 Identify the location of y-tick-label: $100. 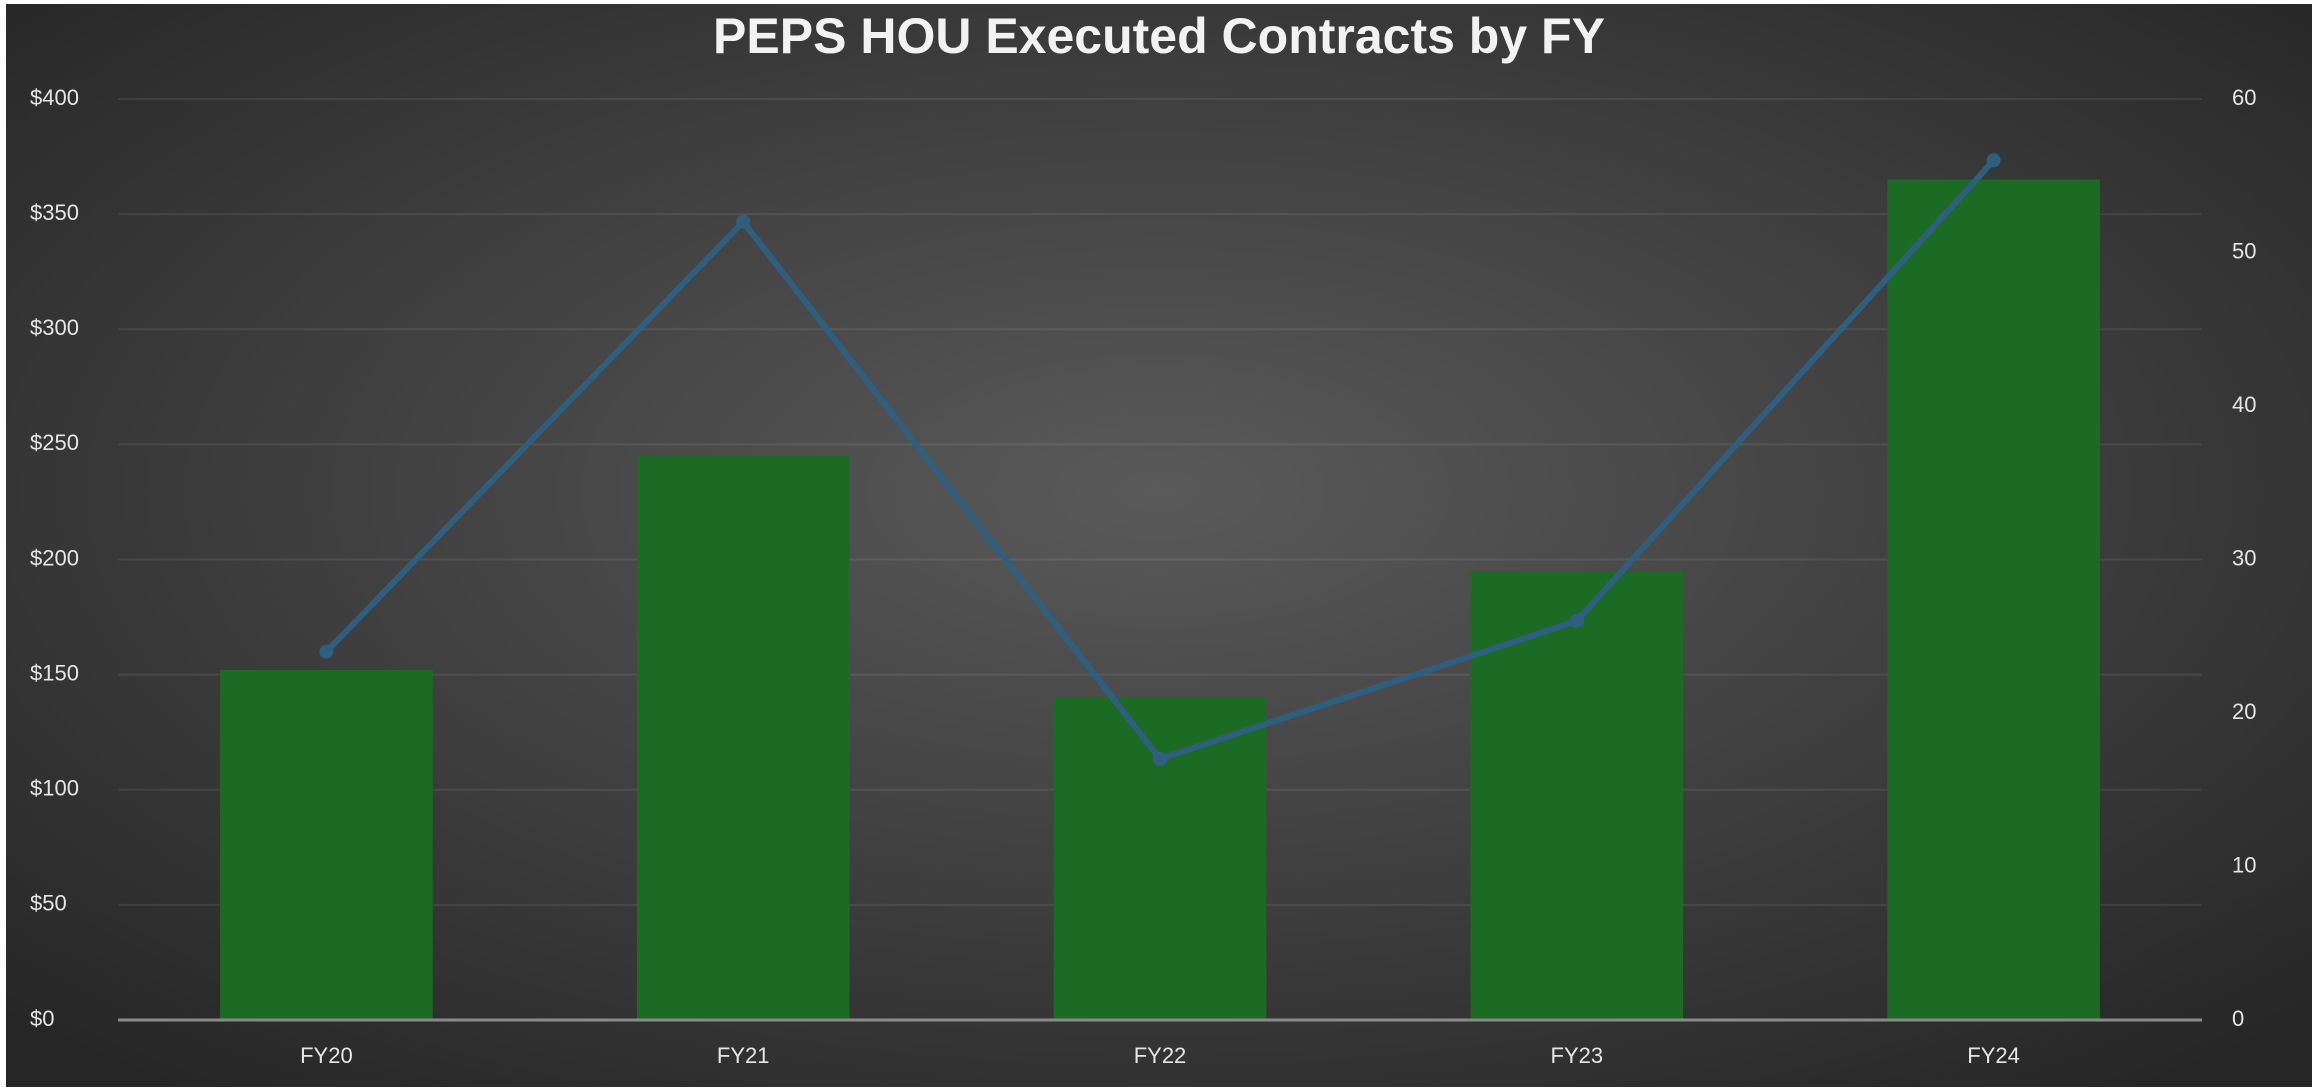
(54, 788).